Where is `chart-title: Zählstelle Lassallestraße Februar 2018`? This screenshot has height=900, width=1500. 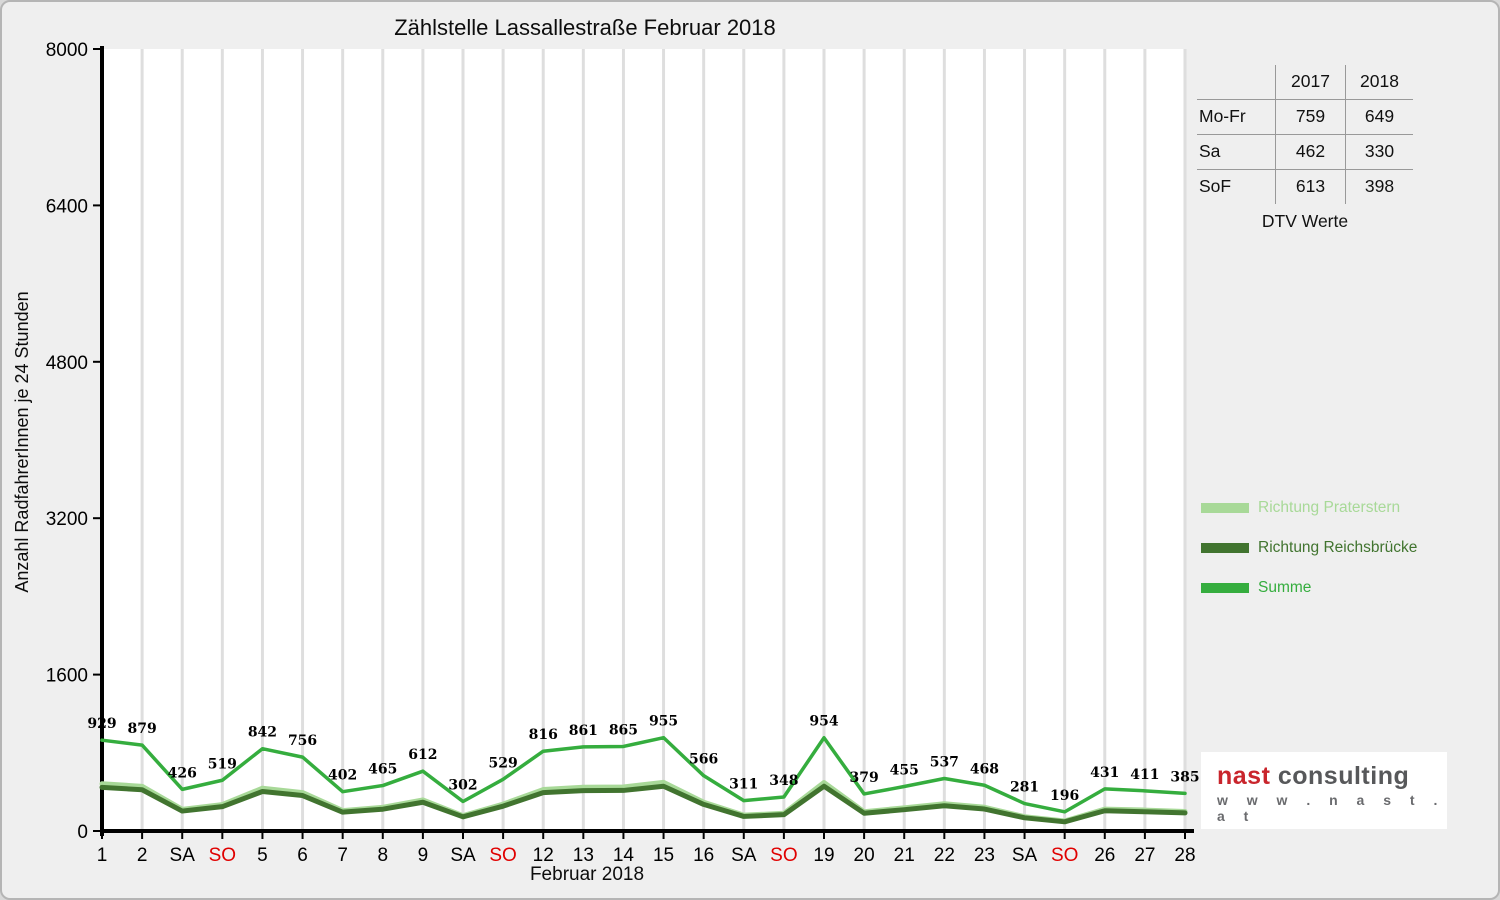 chart-title: Zählstelle Lassallestraße Februar 2018 is located at coordinates (585, 27).